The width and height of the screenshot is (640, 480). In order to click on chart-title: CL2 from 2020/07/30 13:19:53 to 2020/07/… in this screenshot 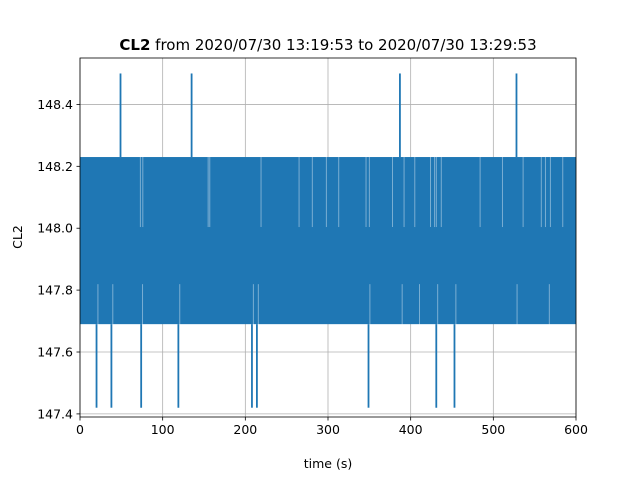, I will do `click(327, 45)`.